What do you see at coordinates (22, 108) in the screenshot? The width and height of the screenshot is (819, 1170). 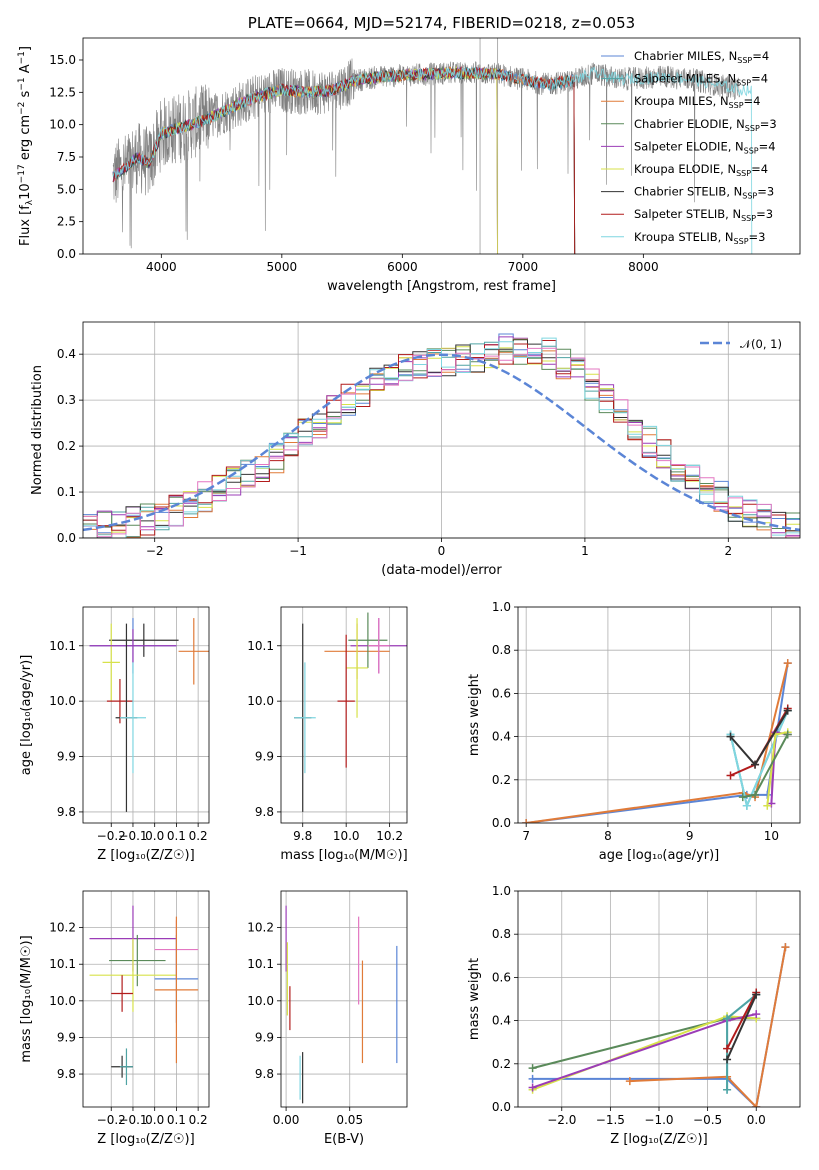 I see `y-label-part: −2` at bounding box center [22, 108].